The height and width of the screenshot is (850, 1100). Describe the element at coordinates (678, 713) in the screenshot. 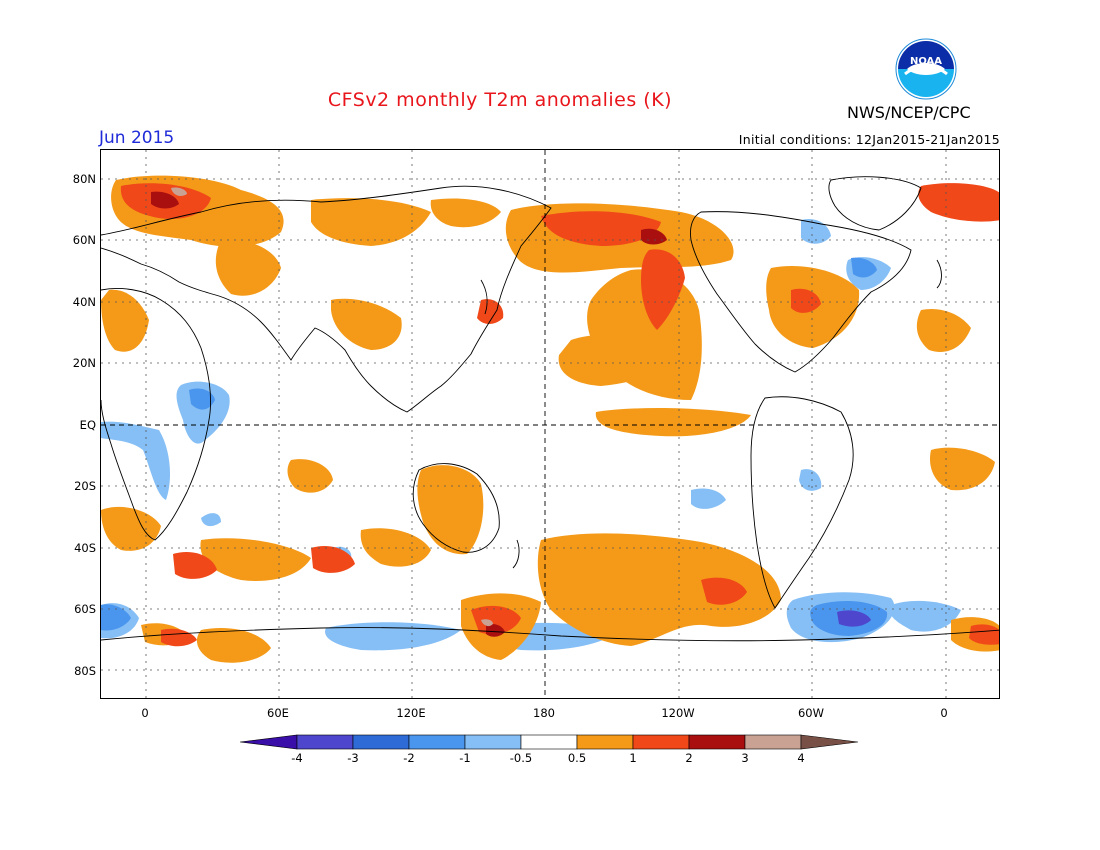

I see `lon-label-120w: 120W` at that location.